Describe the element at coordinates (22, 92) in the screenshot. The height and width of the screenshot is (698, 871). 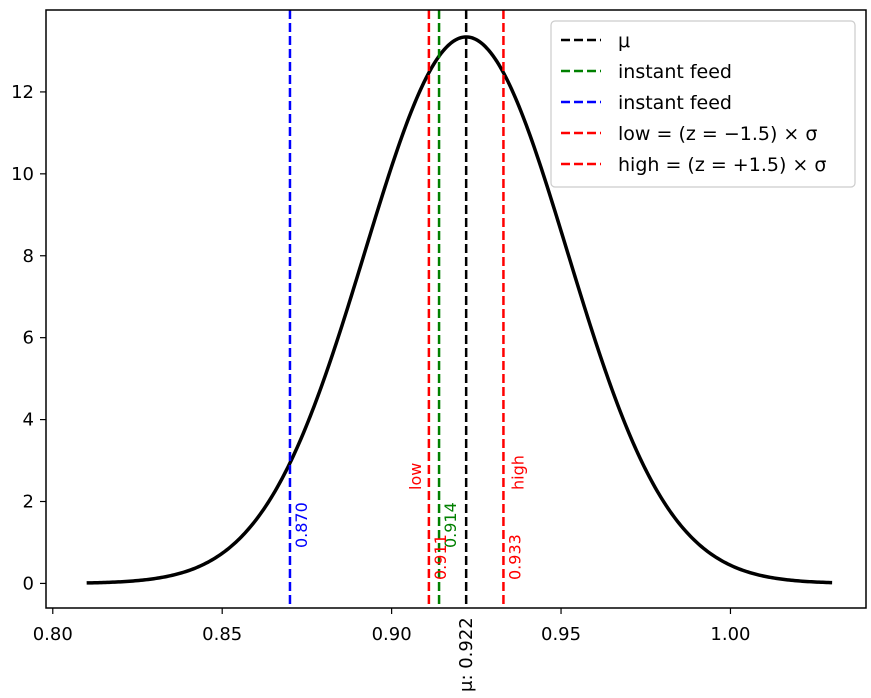
I see `y-tick-label: 12` at that location.